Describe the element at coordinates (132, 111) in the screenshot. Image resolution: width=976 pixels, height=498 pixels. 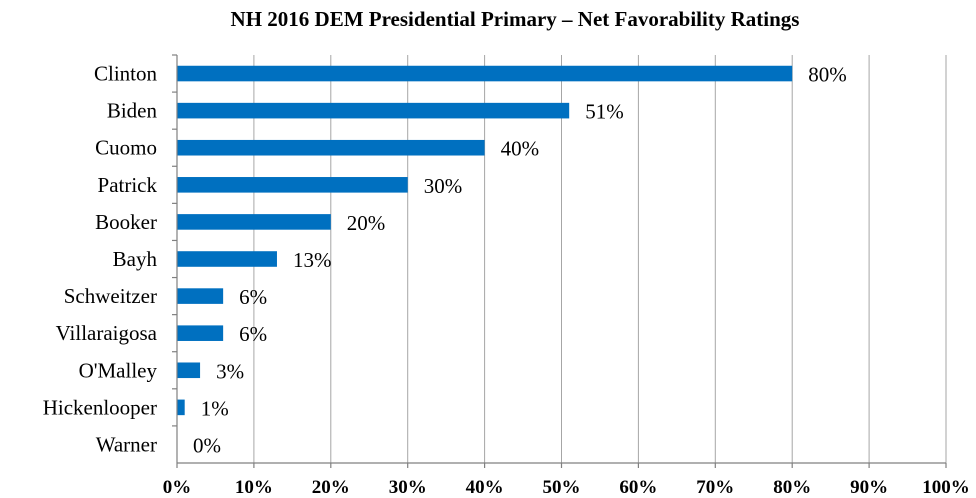
I see `category-label-biden: Biden` at that location.